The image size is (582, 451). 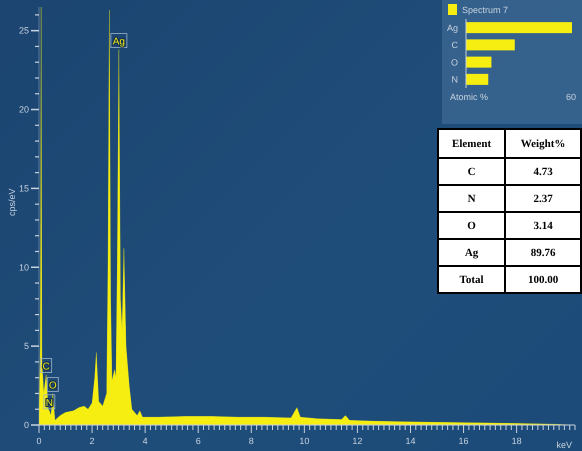 I want to click on y-tick-label: Ag, so click(x=452, y=27).